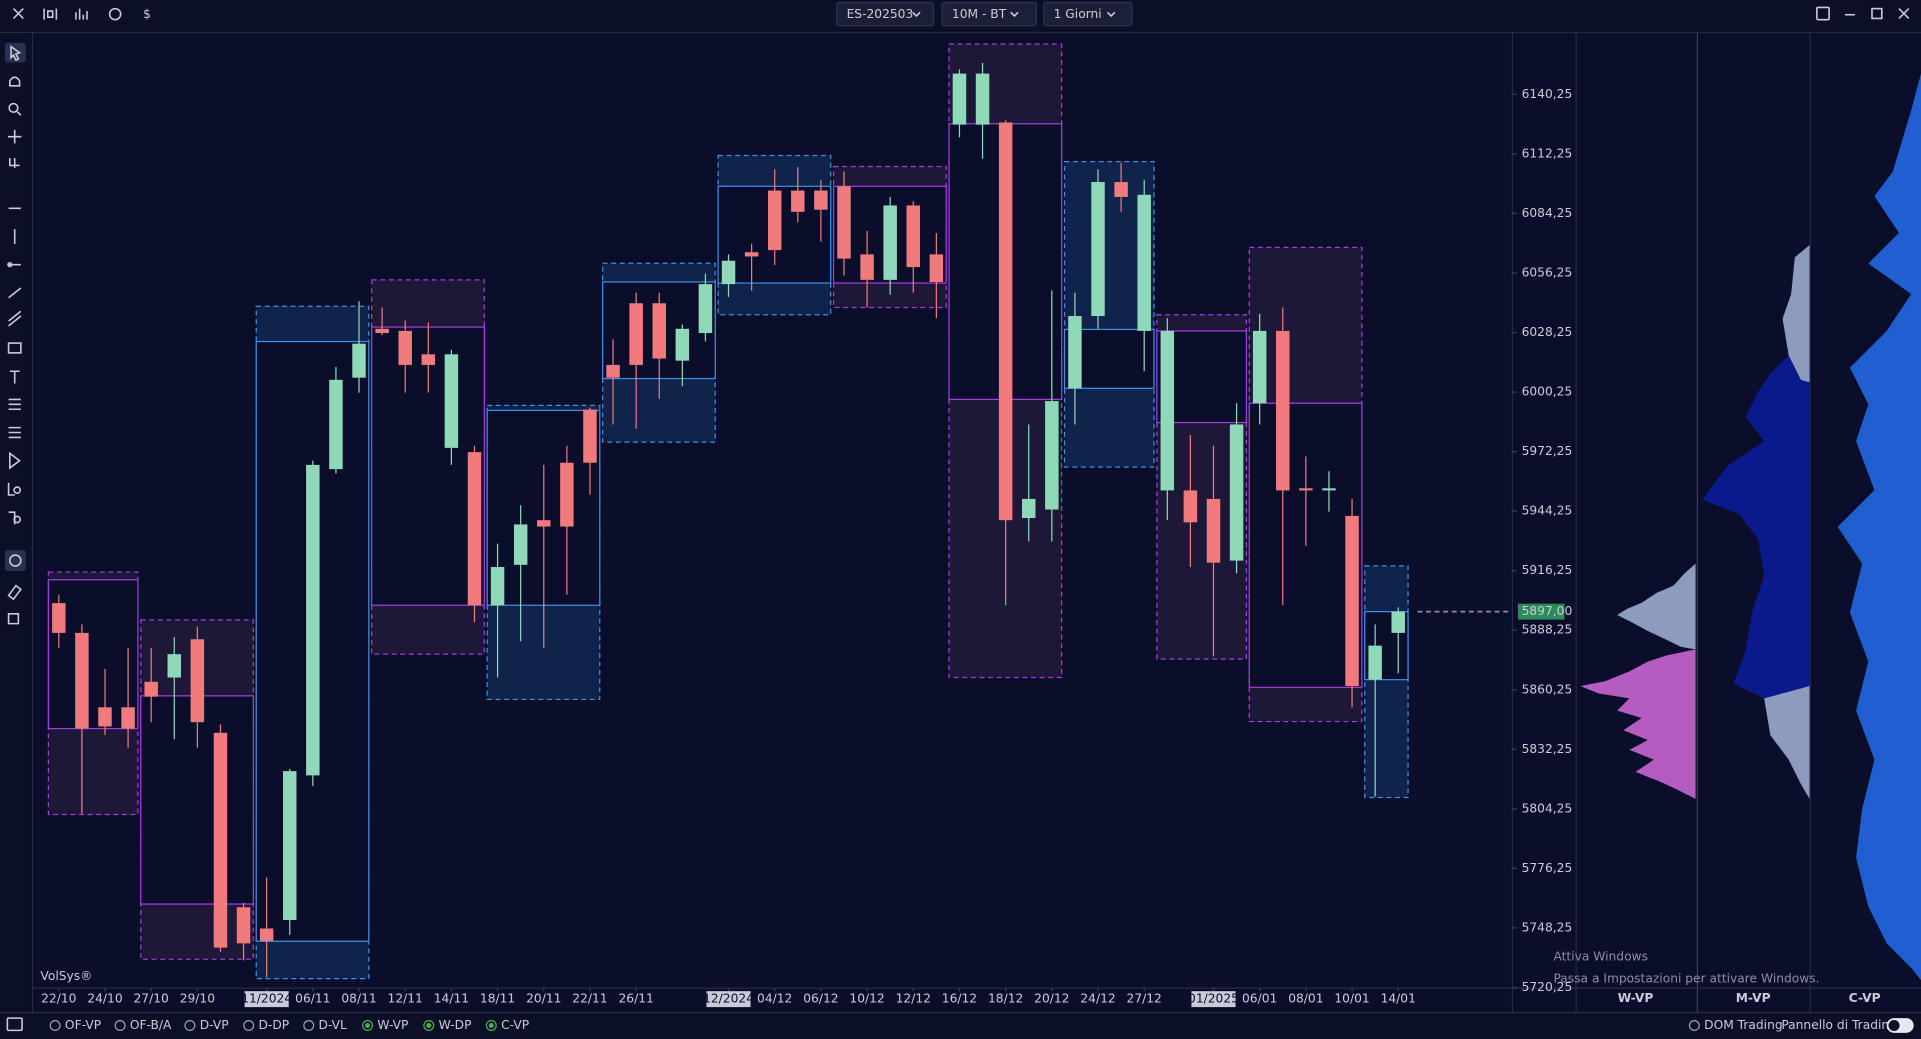 This screenshot has height=1039, width=1921. Describe the element at coordinates (1051, 999) in the screenshot. I see `x-tick-label: 20/12` at that location.